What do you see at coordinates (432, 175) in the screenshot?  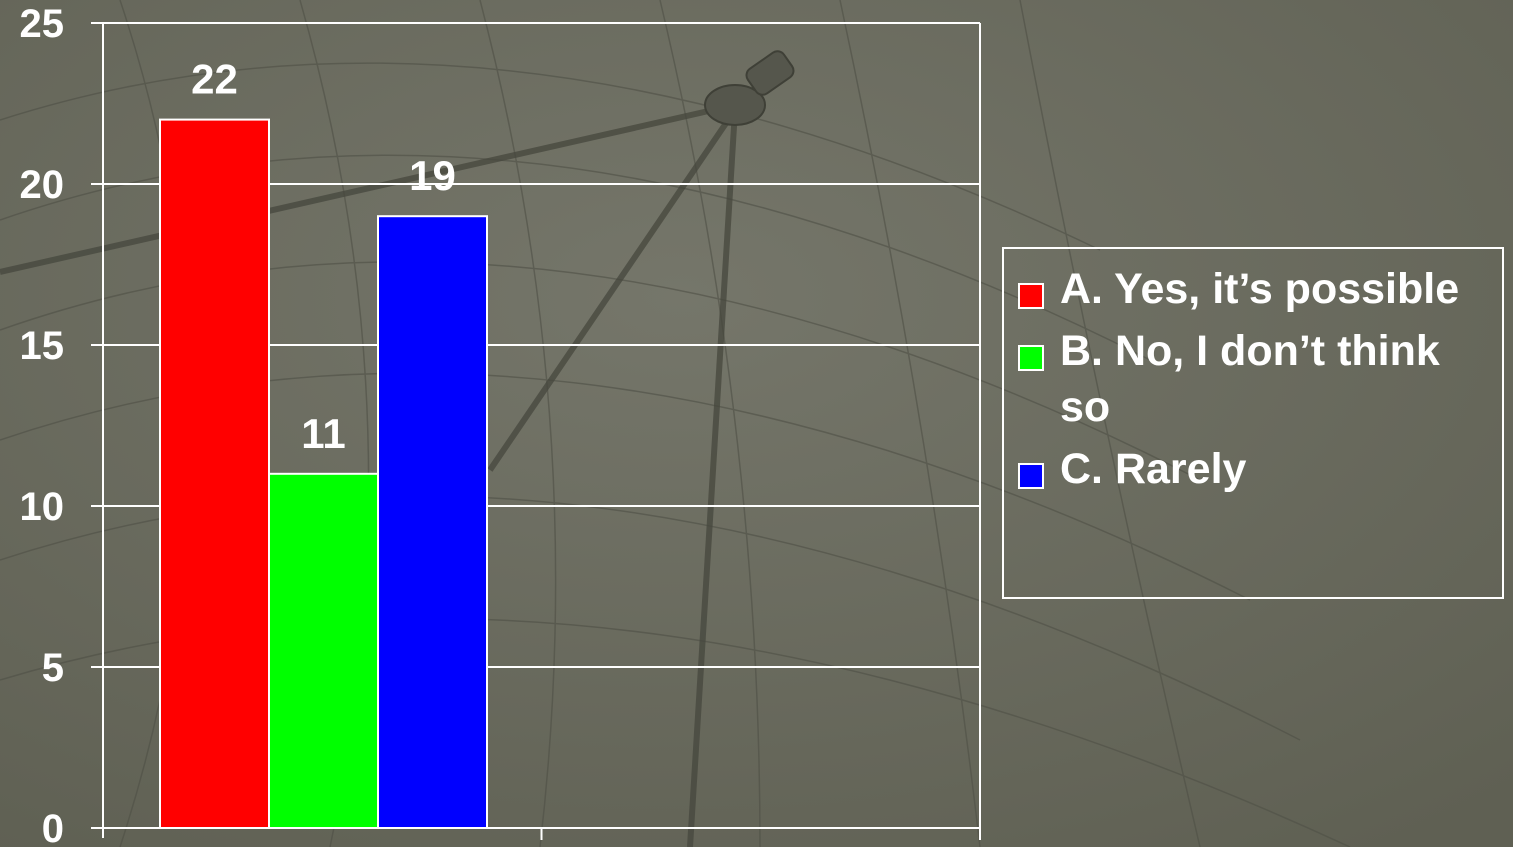 I see `data-label-c: 19` at bounding box center [432, 175].